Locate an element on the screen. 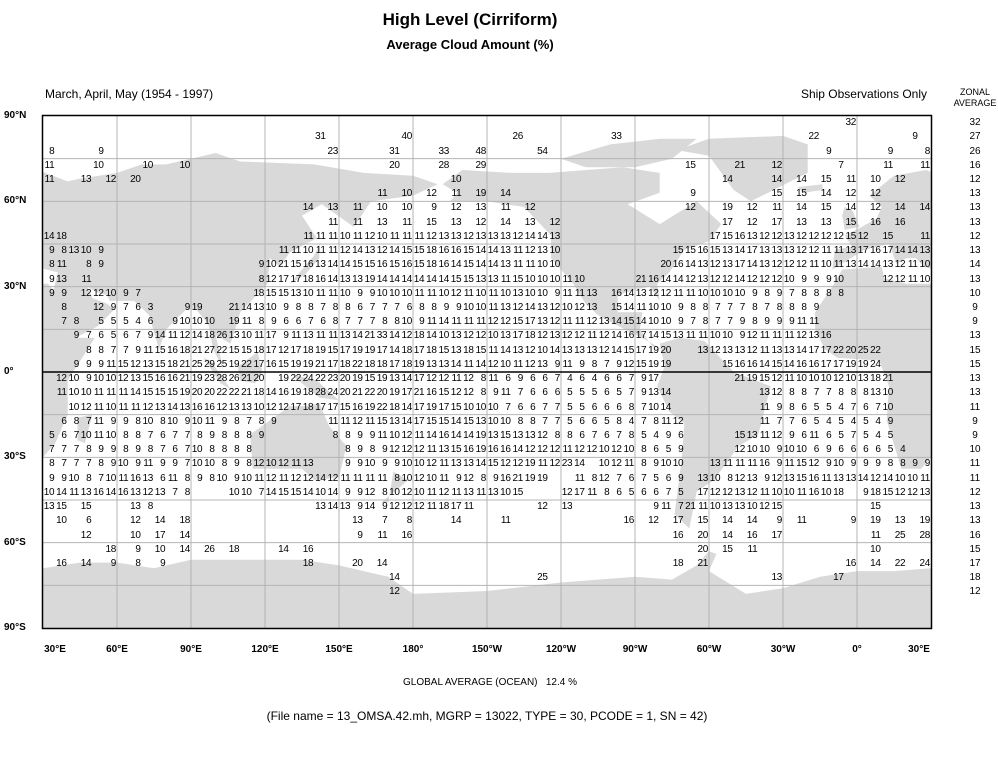 This screenshot has width=998, height=760. zonal-average-value: 15 is located at coordinates (975, 549).